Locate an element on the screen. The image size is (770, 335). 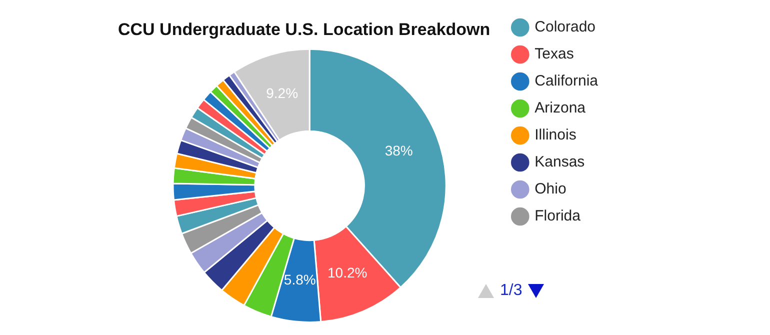
legend-label: Arizona is located at coordinates (560, 108).